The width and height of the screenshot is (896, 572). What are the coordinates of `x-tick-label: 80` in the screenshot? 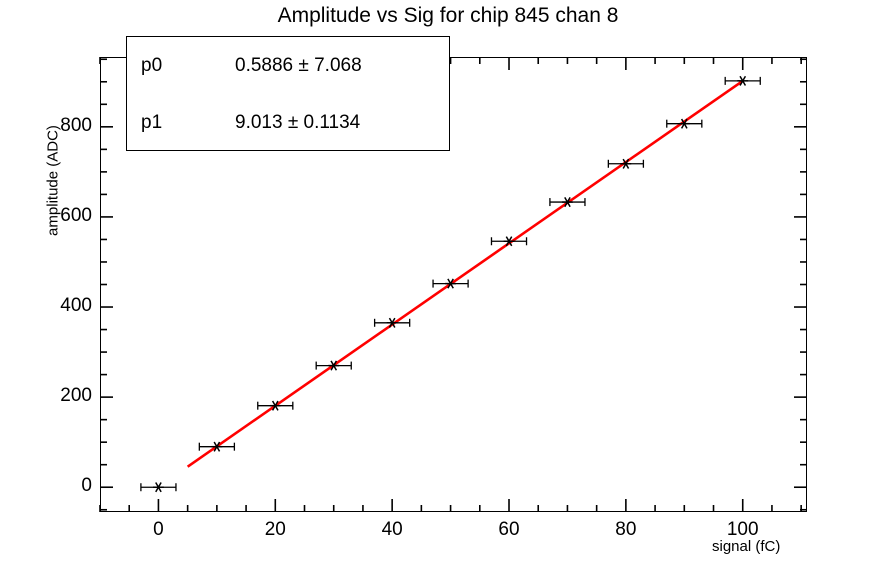 It's located at (626, 529).